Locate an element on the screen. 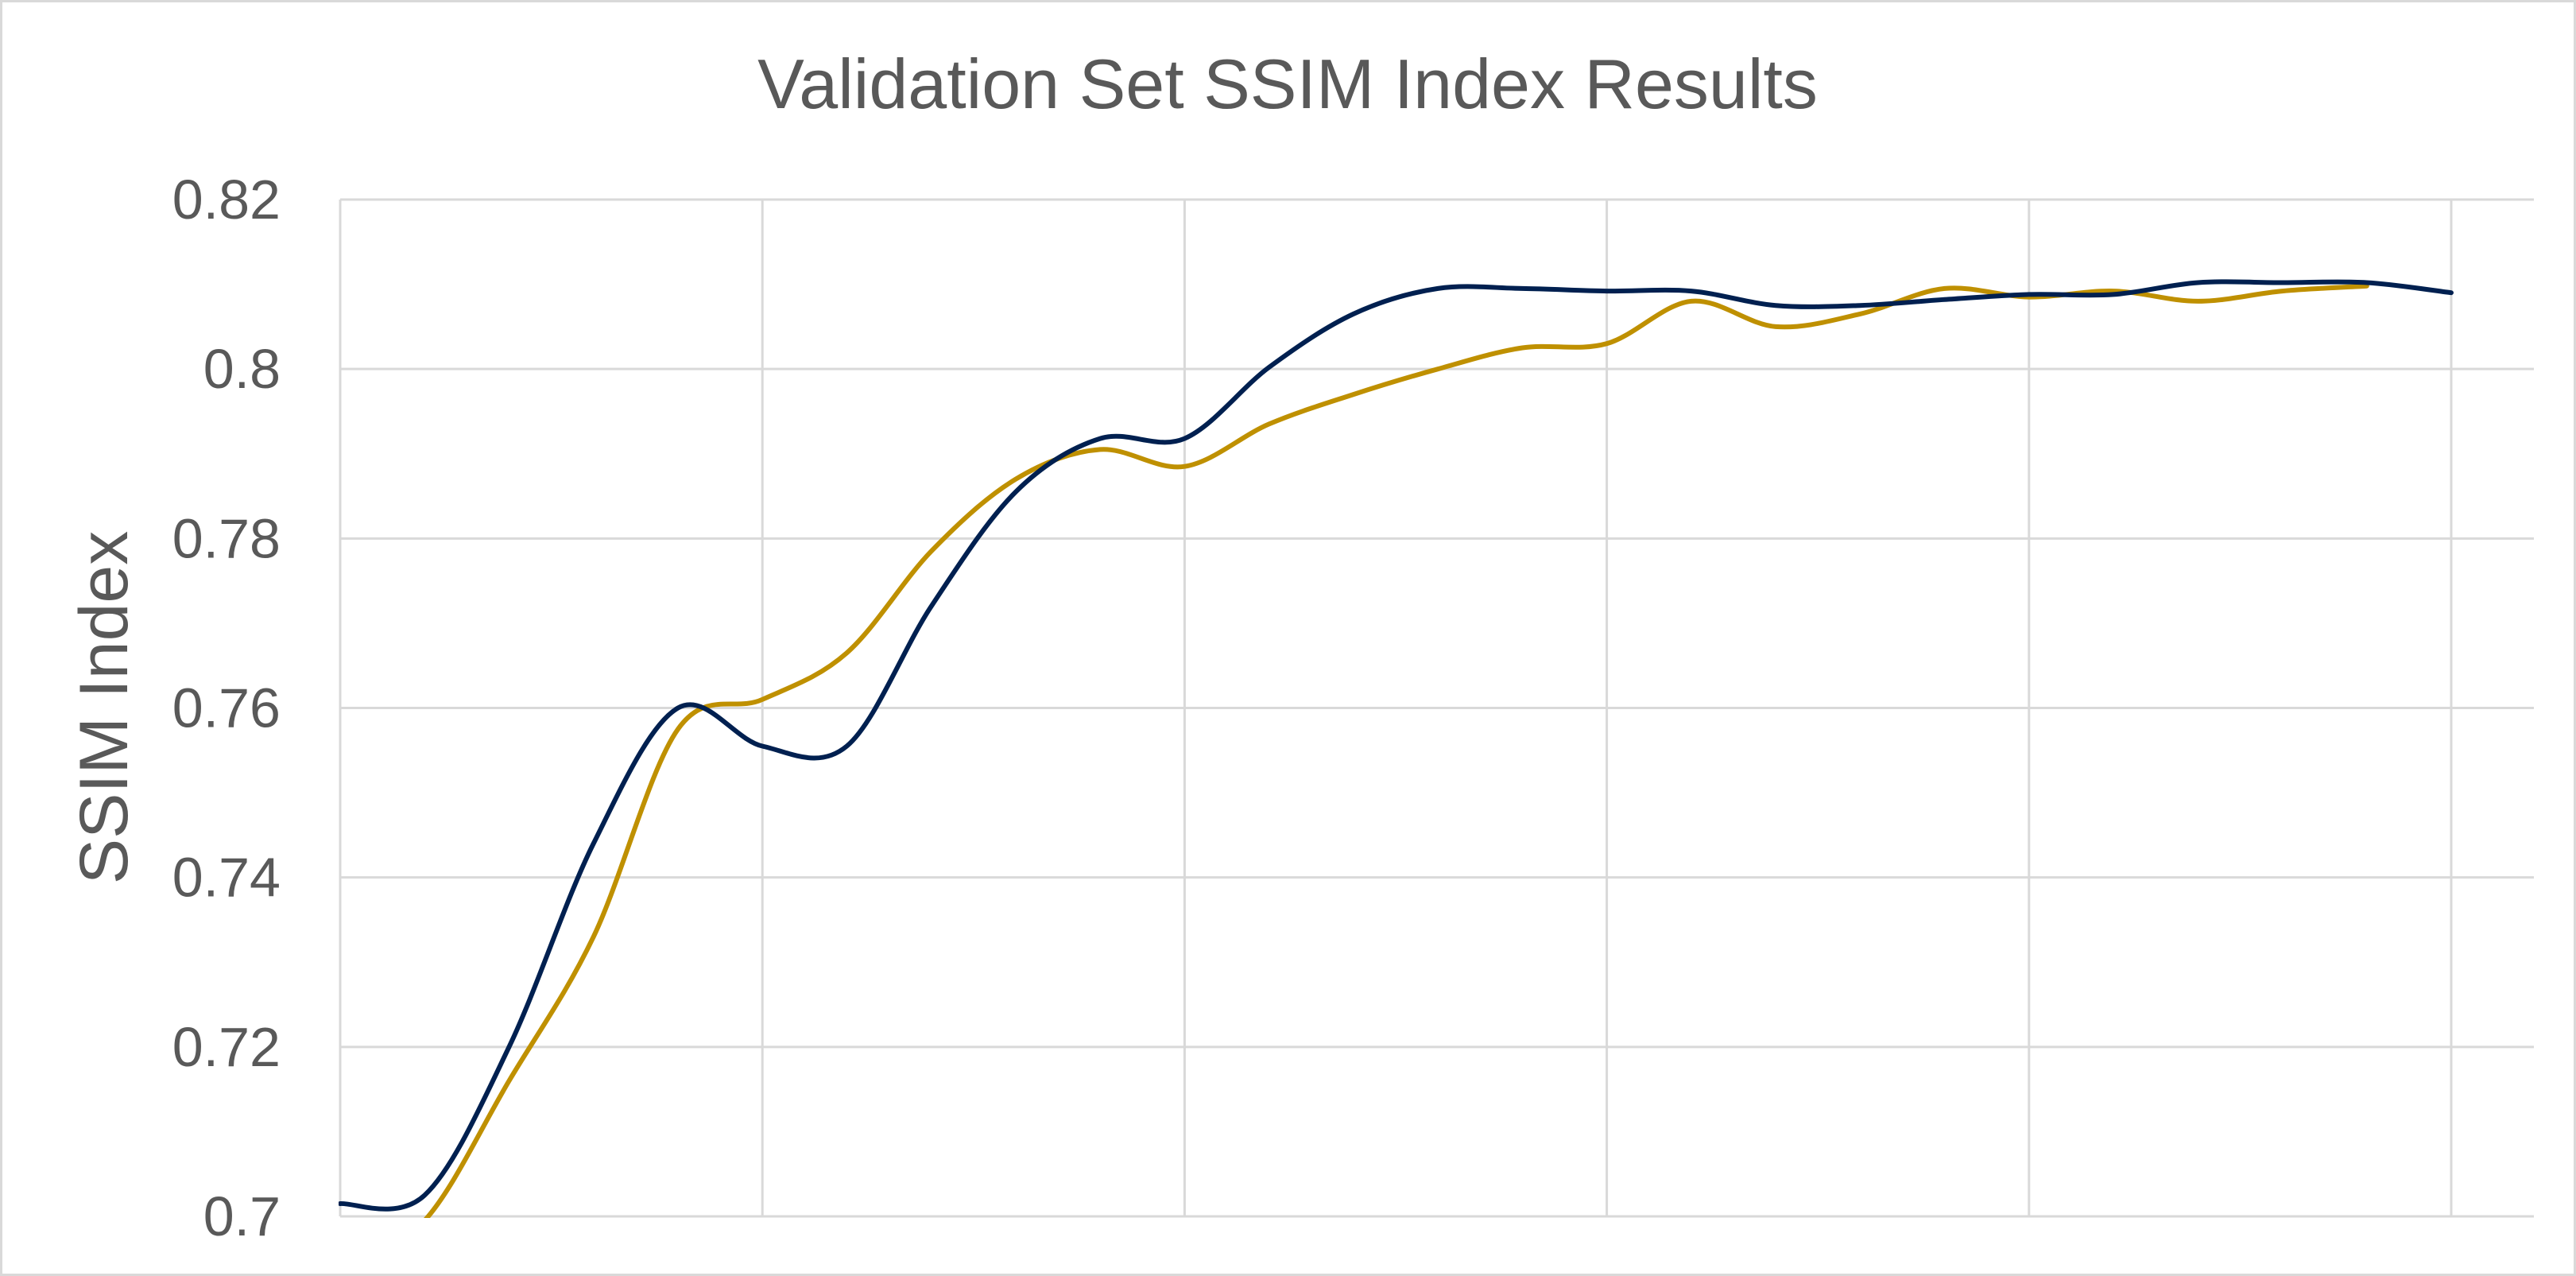 This screenshot has height=1276, width=2576. y-tick-label: 0.7 is located at coordinates (242, 1216).